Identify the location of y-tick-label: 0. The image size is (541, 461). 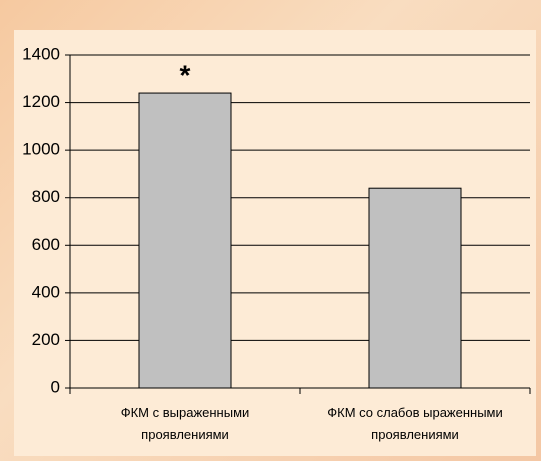
(55, 386).